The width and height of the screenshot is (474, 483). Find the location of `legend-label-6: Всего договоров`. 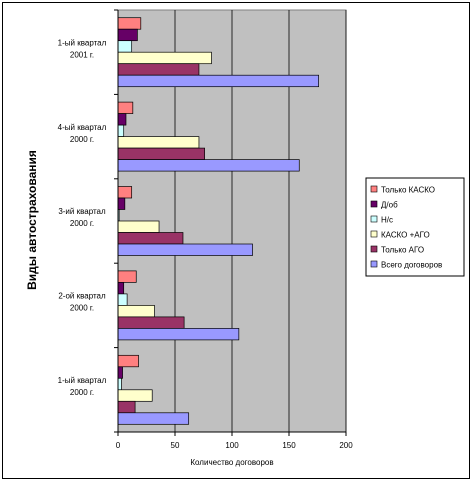

legend-label-6: Всего договоров is located at coordinates (411, 265).